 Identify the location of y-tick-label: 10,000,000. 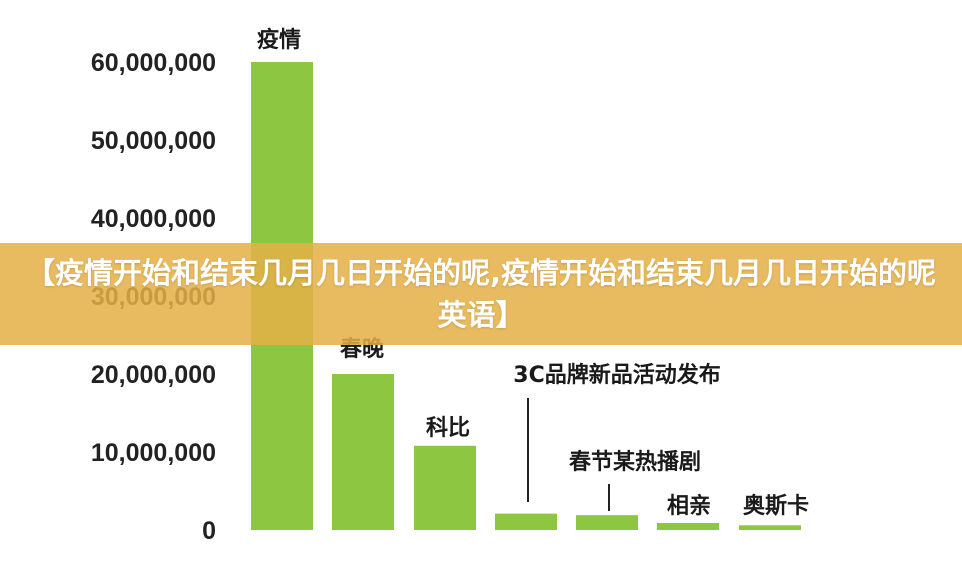
(153, 453).